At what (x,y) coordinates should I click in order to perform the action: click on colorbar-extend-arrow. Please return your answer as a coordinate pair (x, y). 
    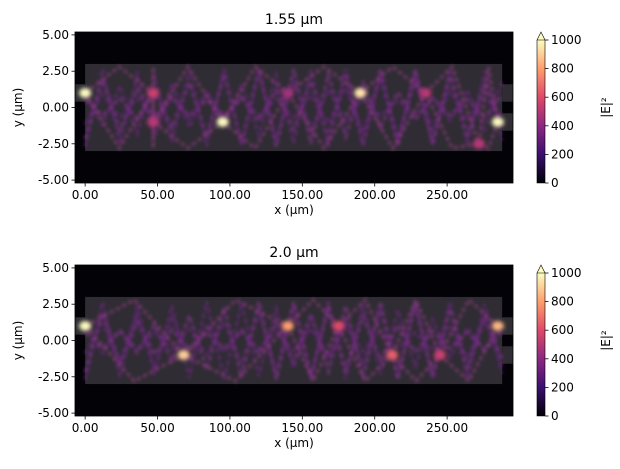
    Looking at the image, I should click on (541, 36).